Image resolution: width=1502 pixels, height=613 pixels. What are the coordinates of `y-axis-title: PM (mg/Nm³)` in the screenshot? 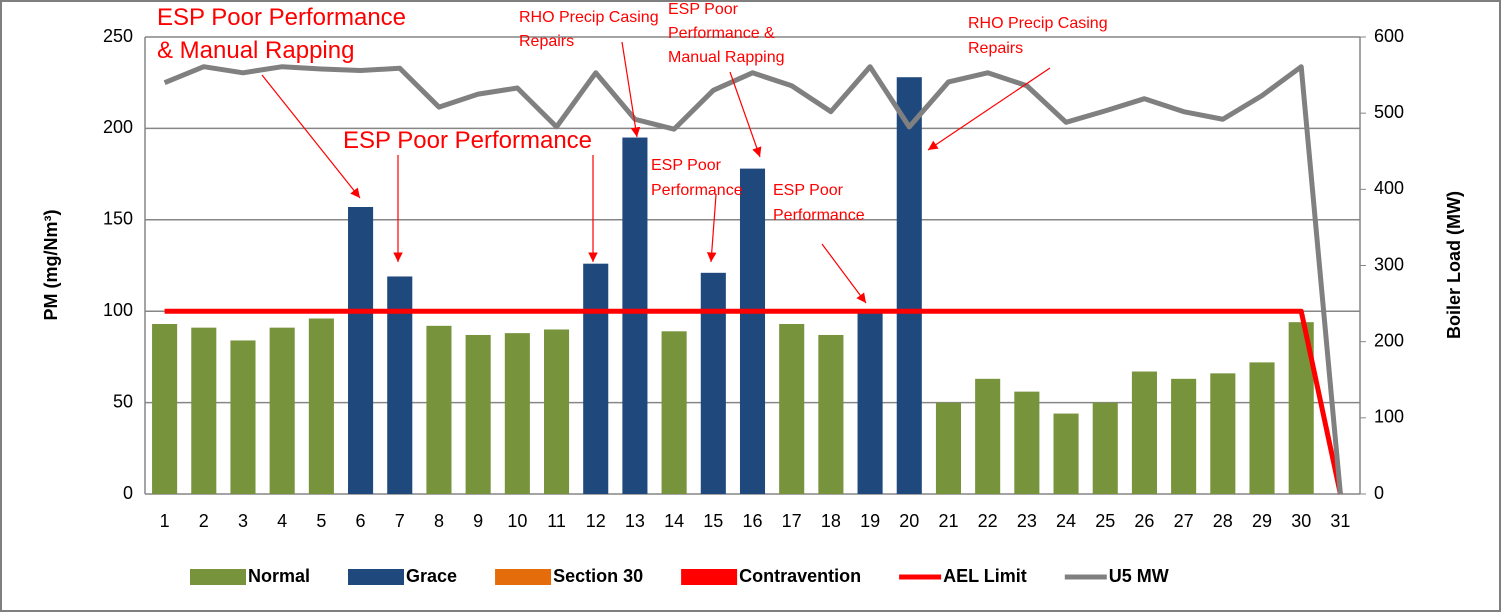 It's located at (51, 265).